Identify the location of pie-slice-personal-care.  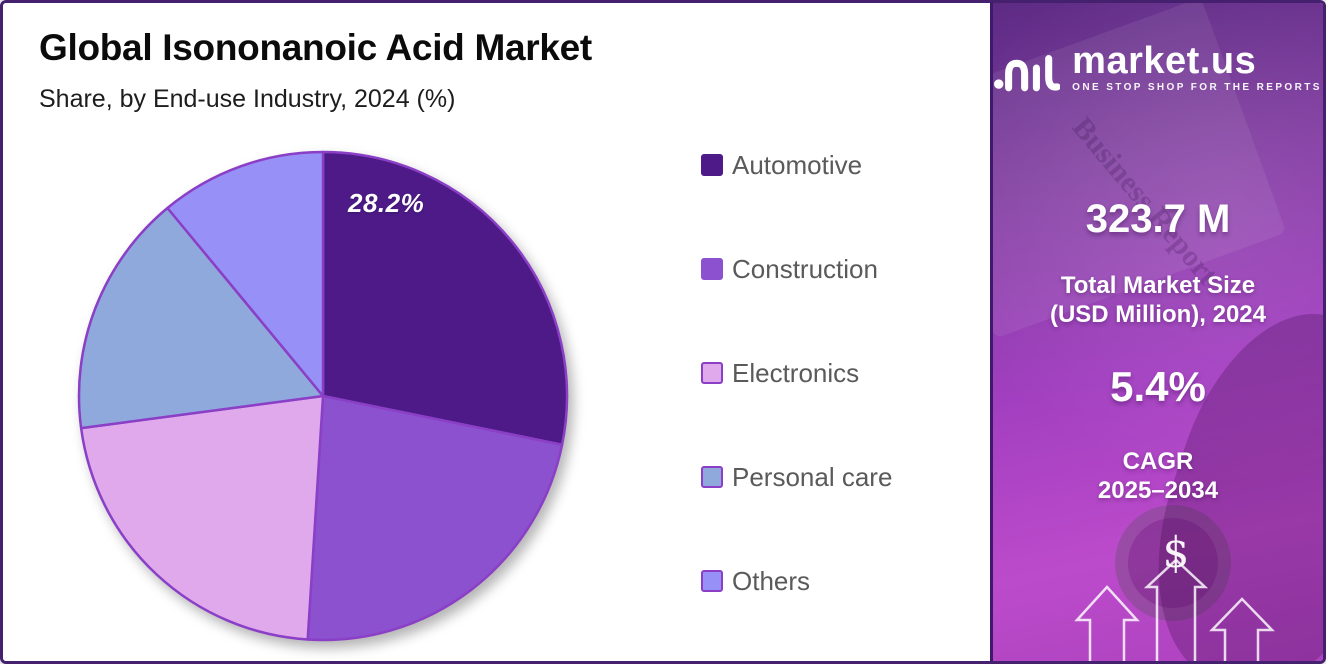
(201, 318).